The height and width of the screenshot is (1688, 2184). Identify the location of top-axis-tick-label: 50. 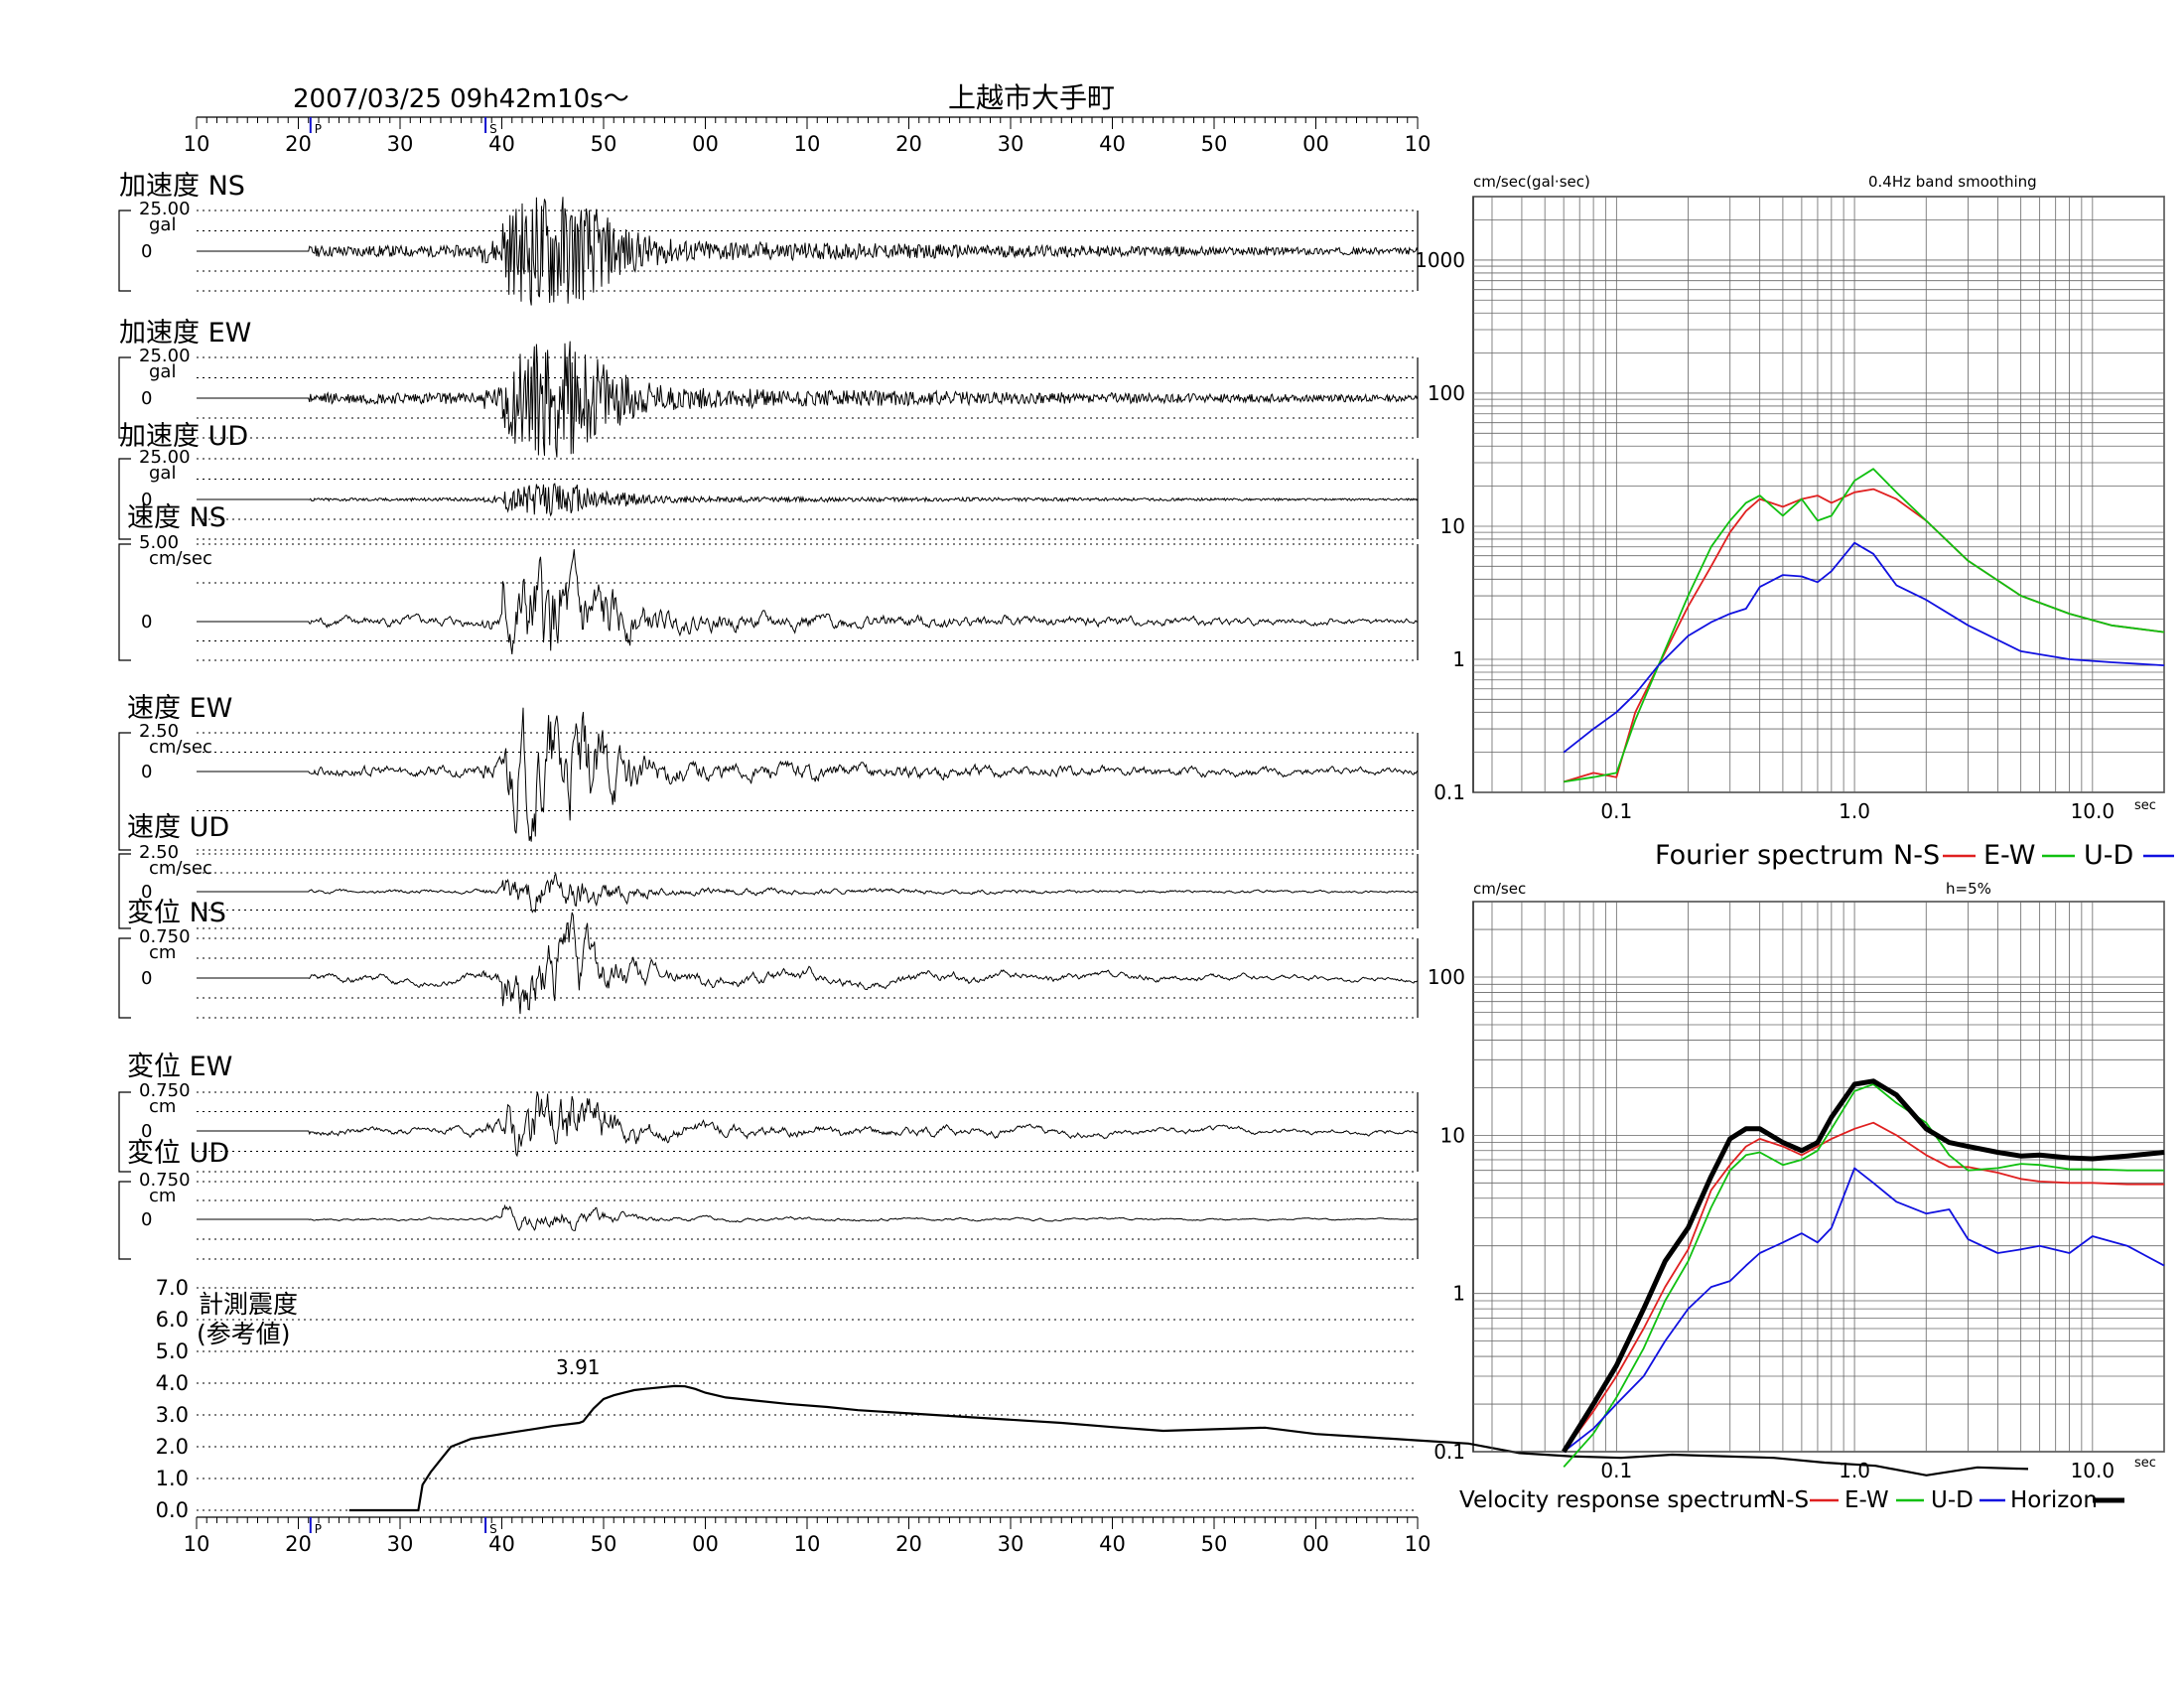
(1214, 144).